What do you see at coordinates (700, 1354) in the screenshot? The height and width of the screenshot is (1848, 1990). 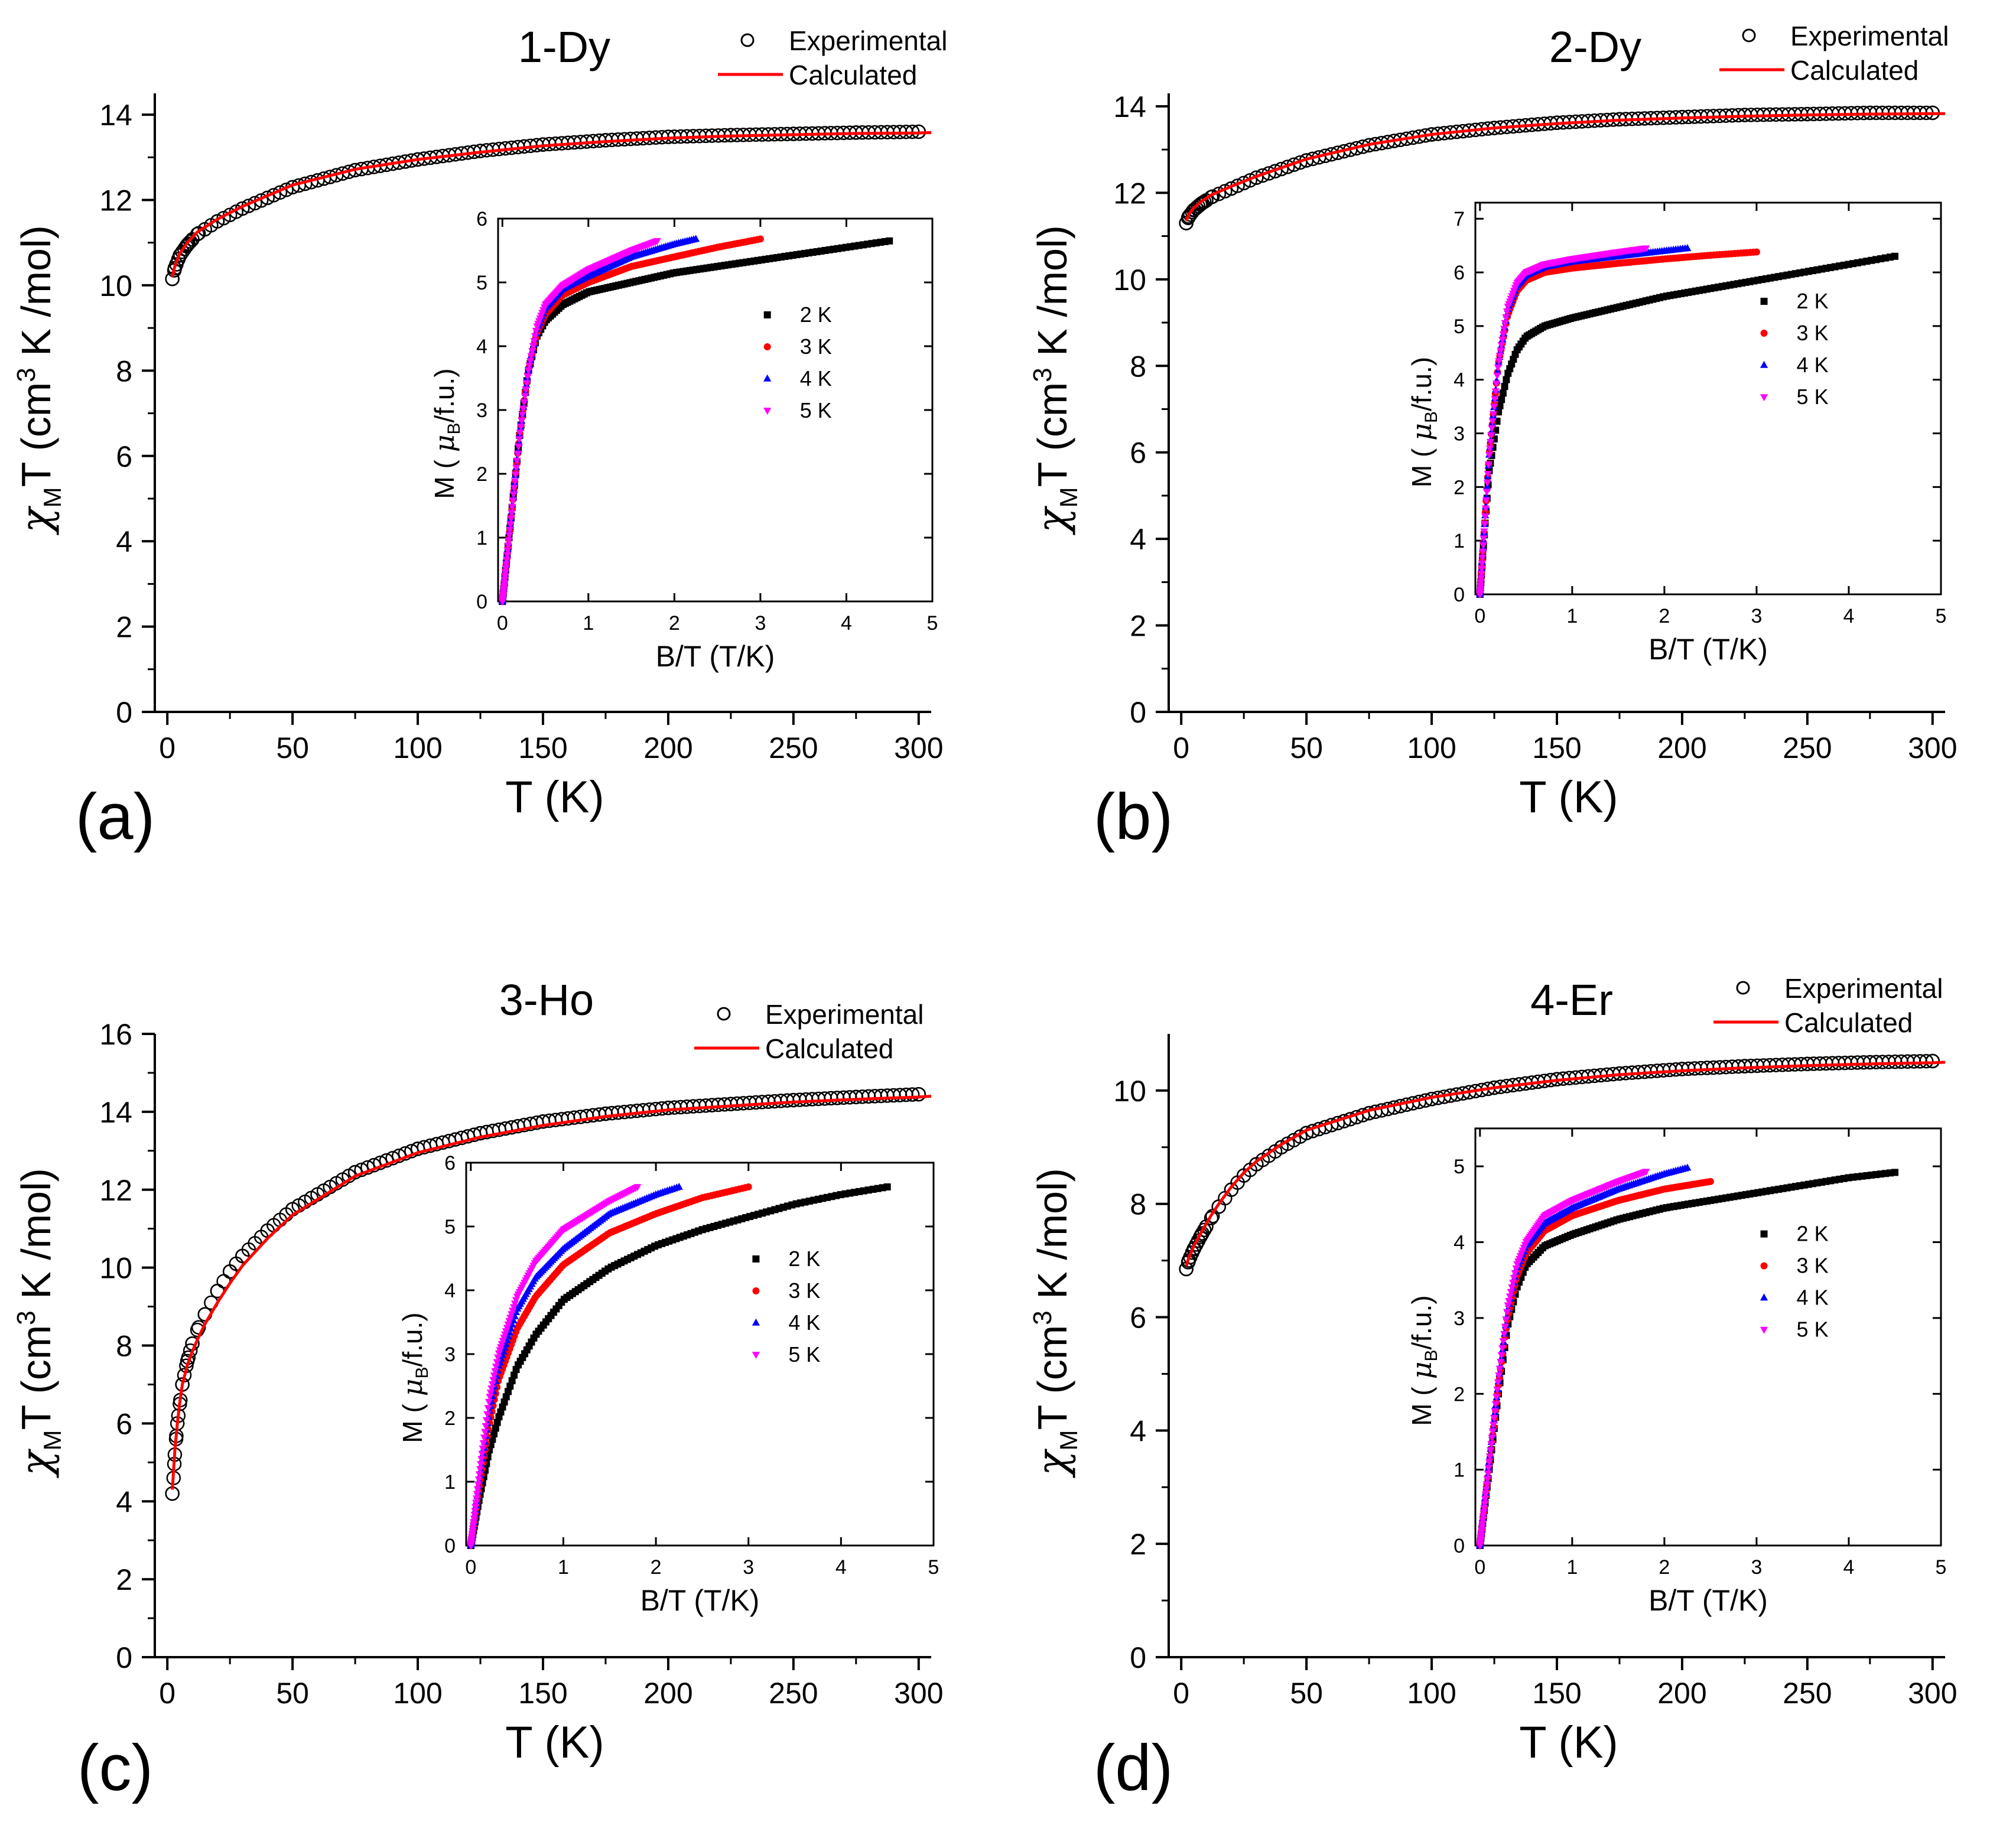 I see `inset-frame` at bounding box center [700, 1354].